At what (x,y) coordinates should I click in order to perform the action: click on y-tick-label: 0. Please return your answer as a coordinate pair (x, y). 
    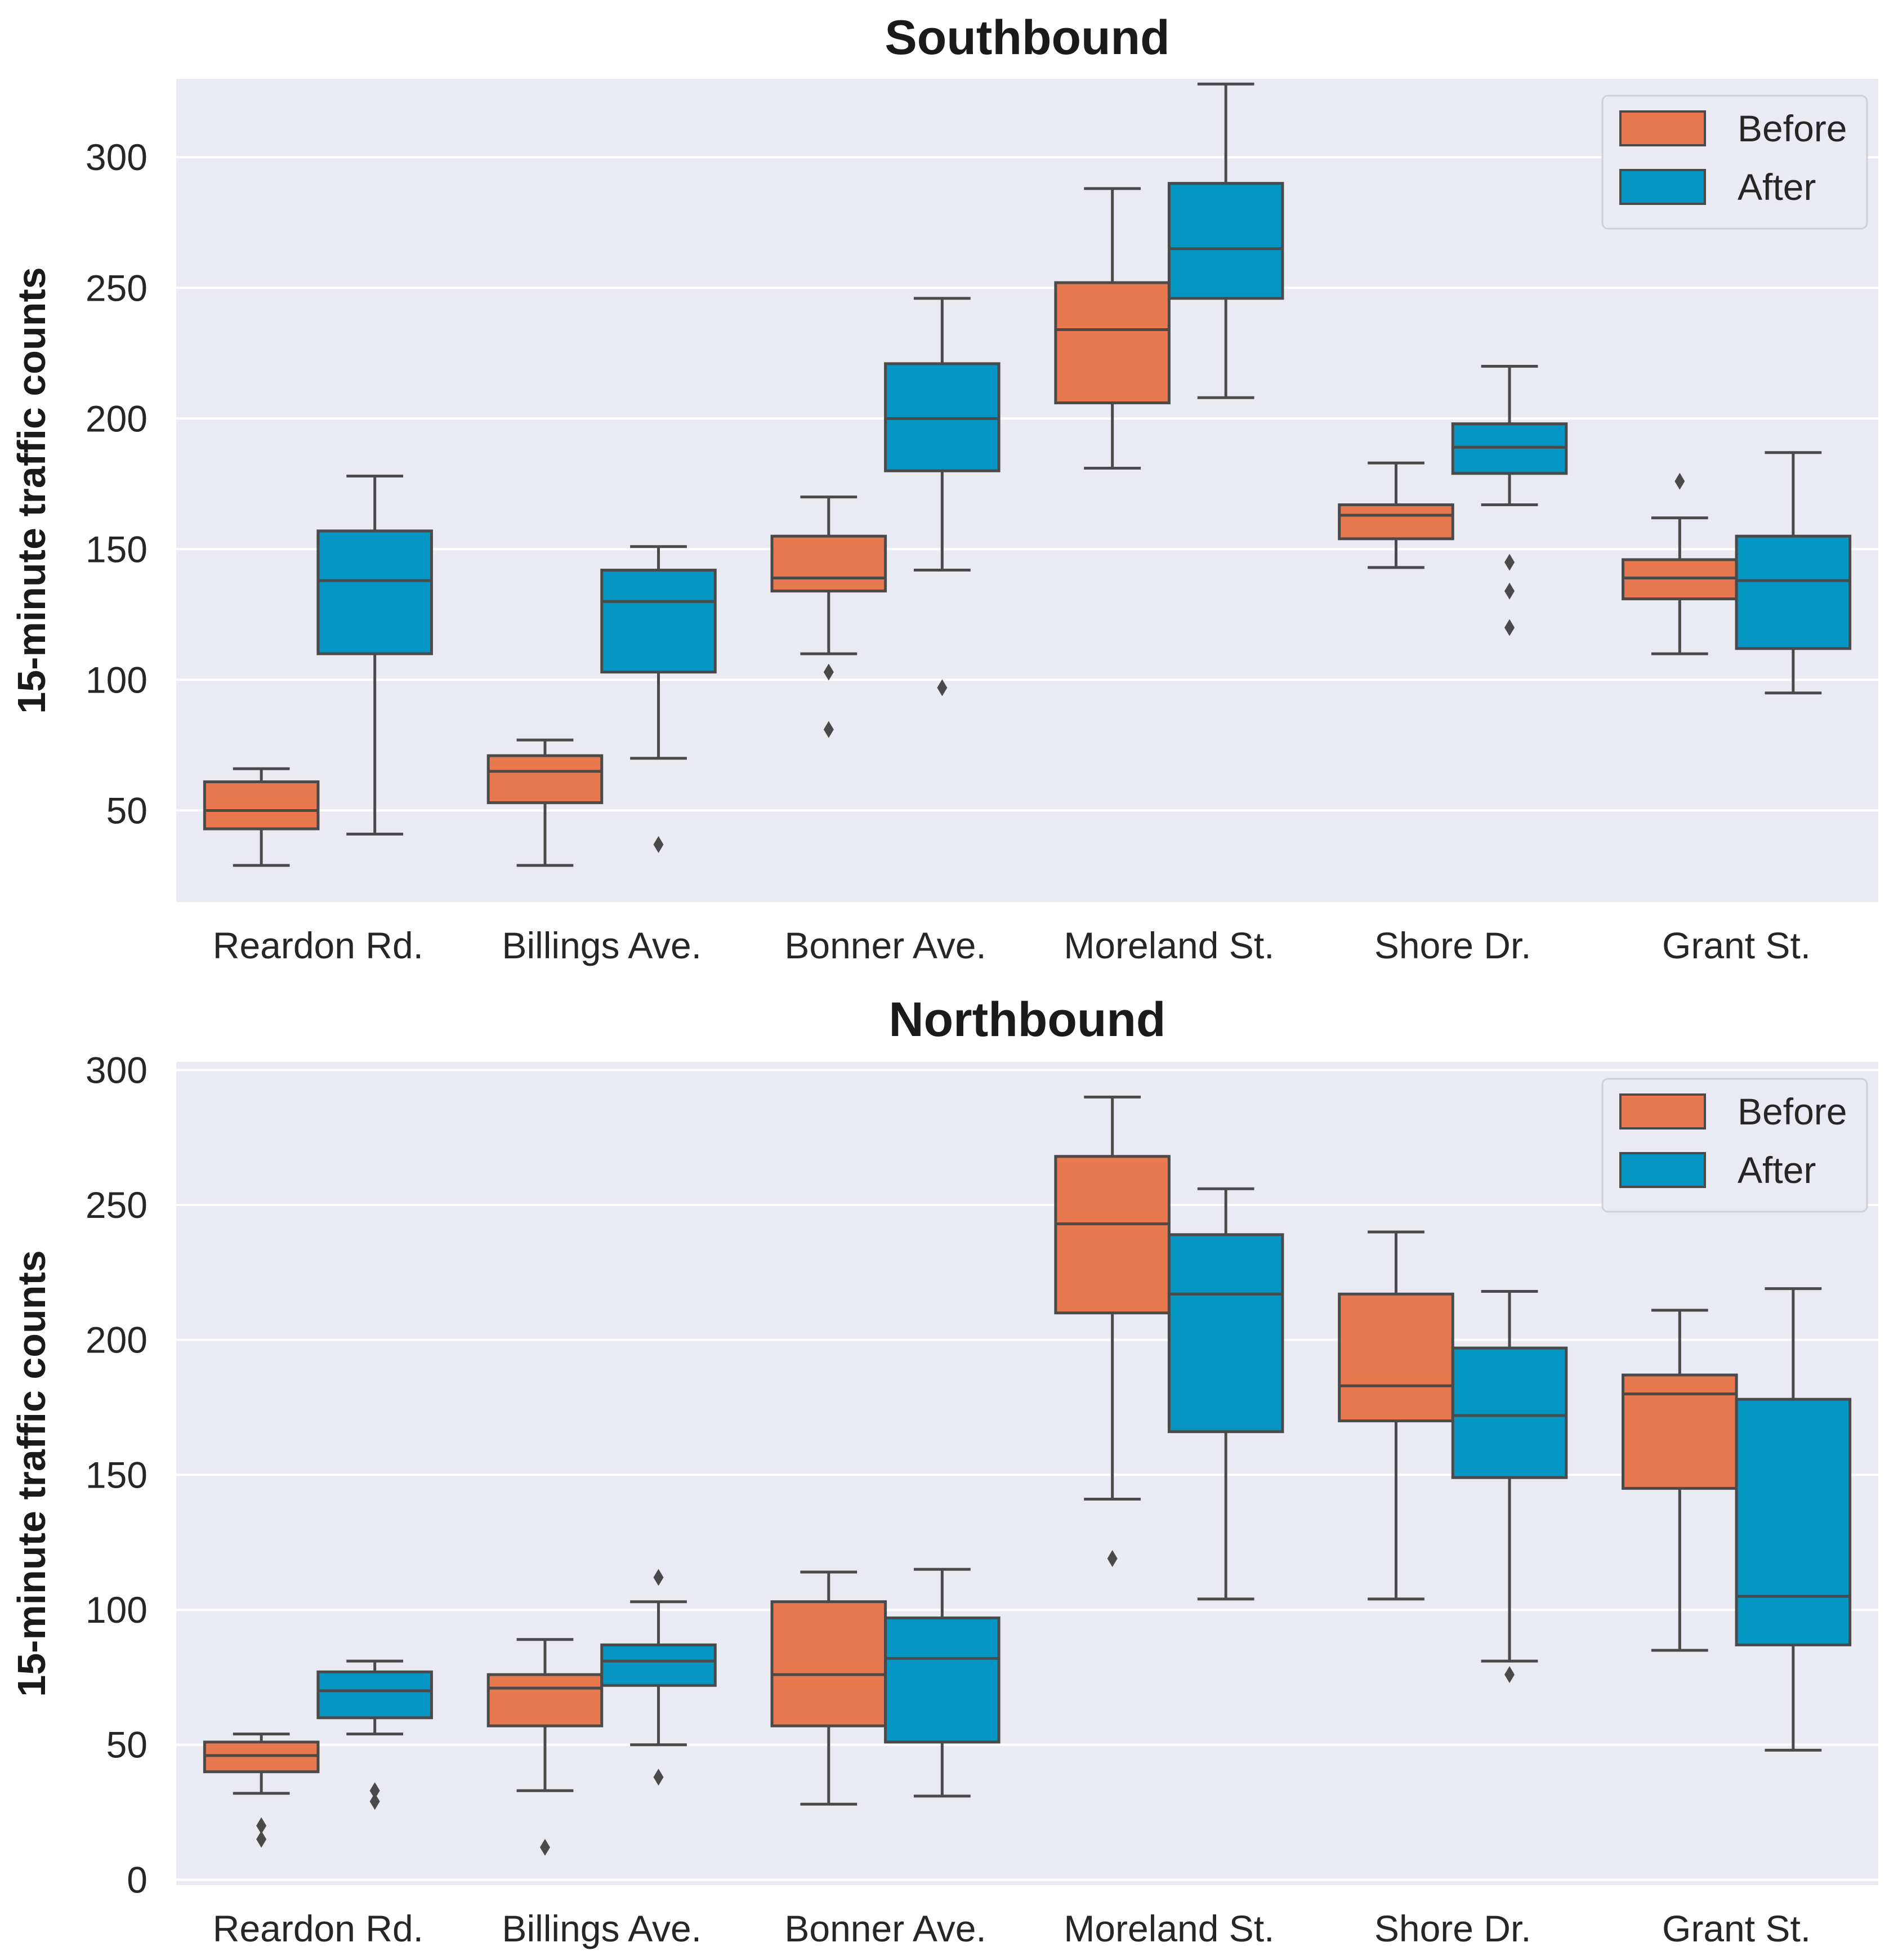
    Looking at the image, I should click on (137, 1879).